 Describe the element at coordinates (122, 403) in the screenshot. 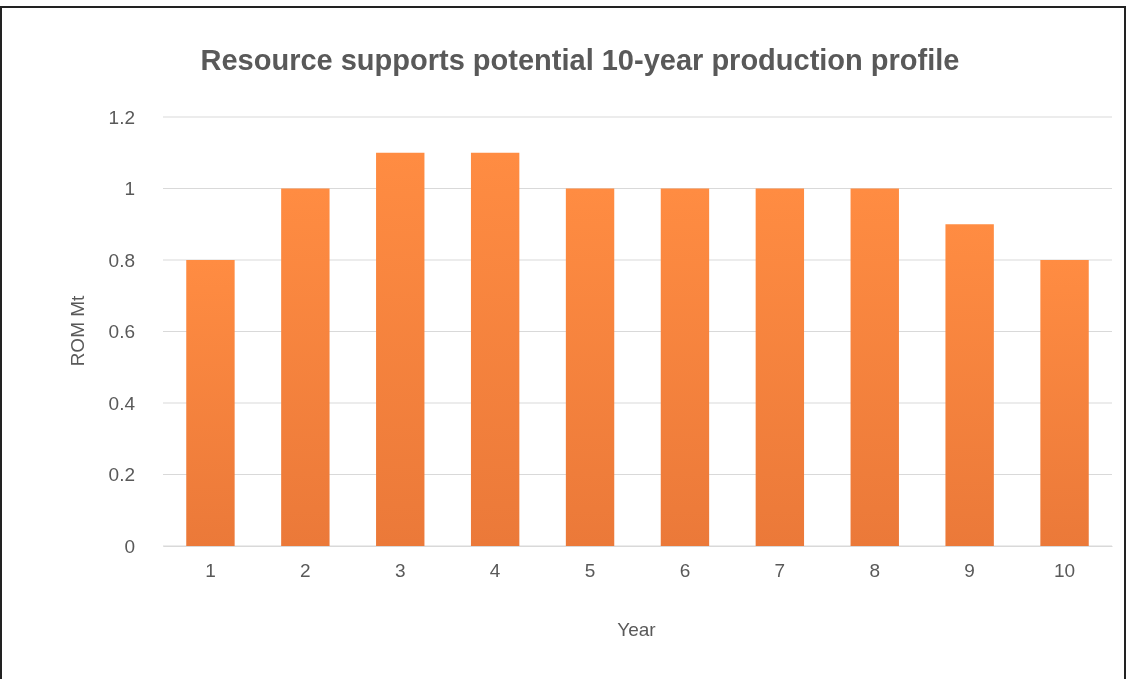

I see `y-tick-label: 0.4` at that location.